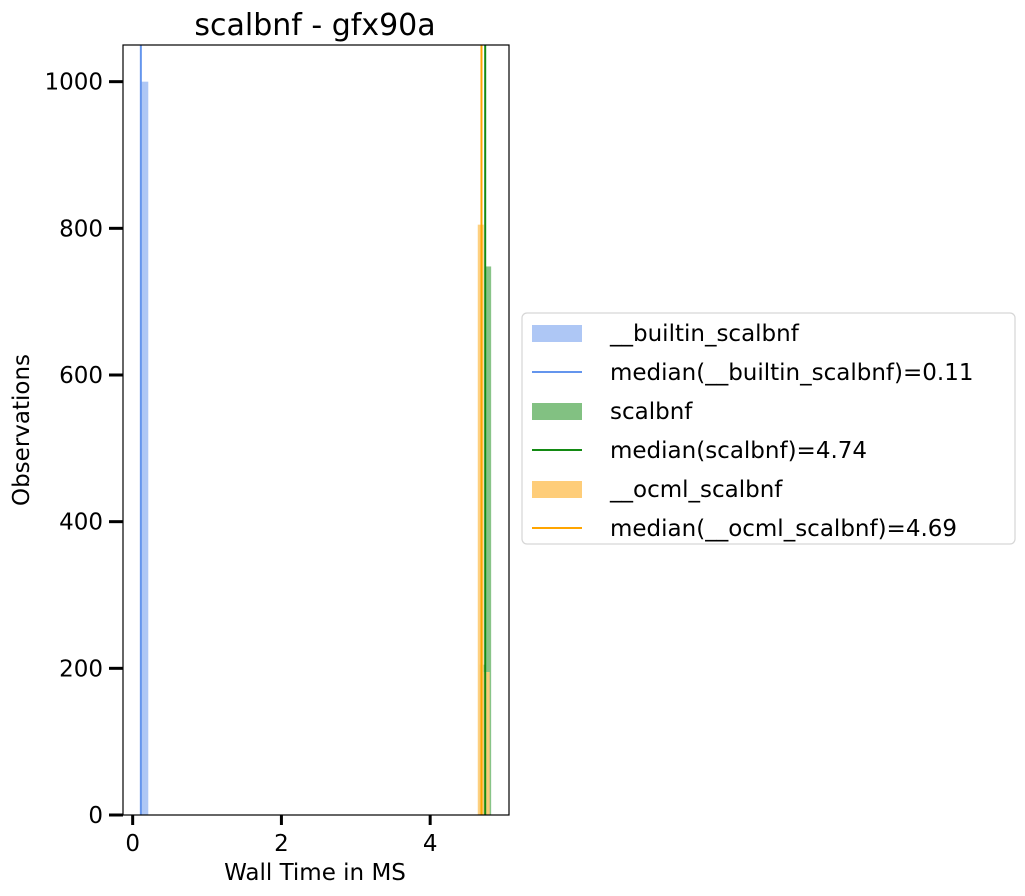 This screenshot has width=1025, height=896. What do you see at coordinates (95, 816) in the screenshot?
I see `y-tick-label: 0` at bounding box center [95, 816].